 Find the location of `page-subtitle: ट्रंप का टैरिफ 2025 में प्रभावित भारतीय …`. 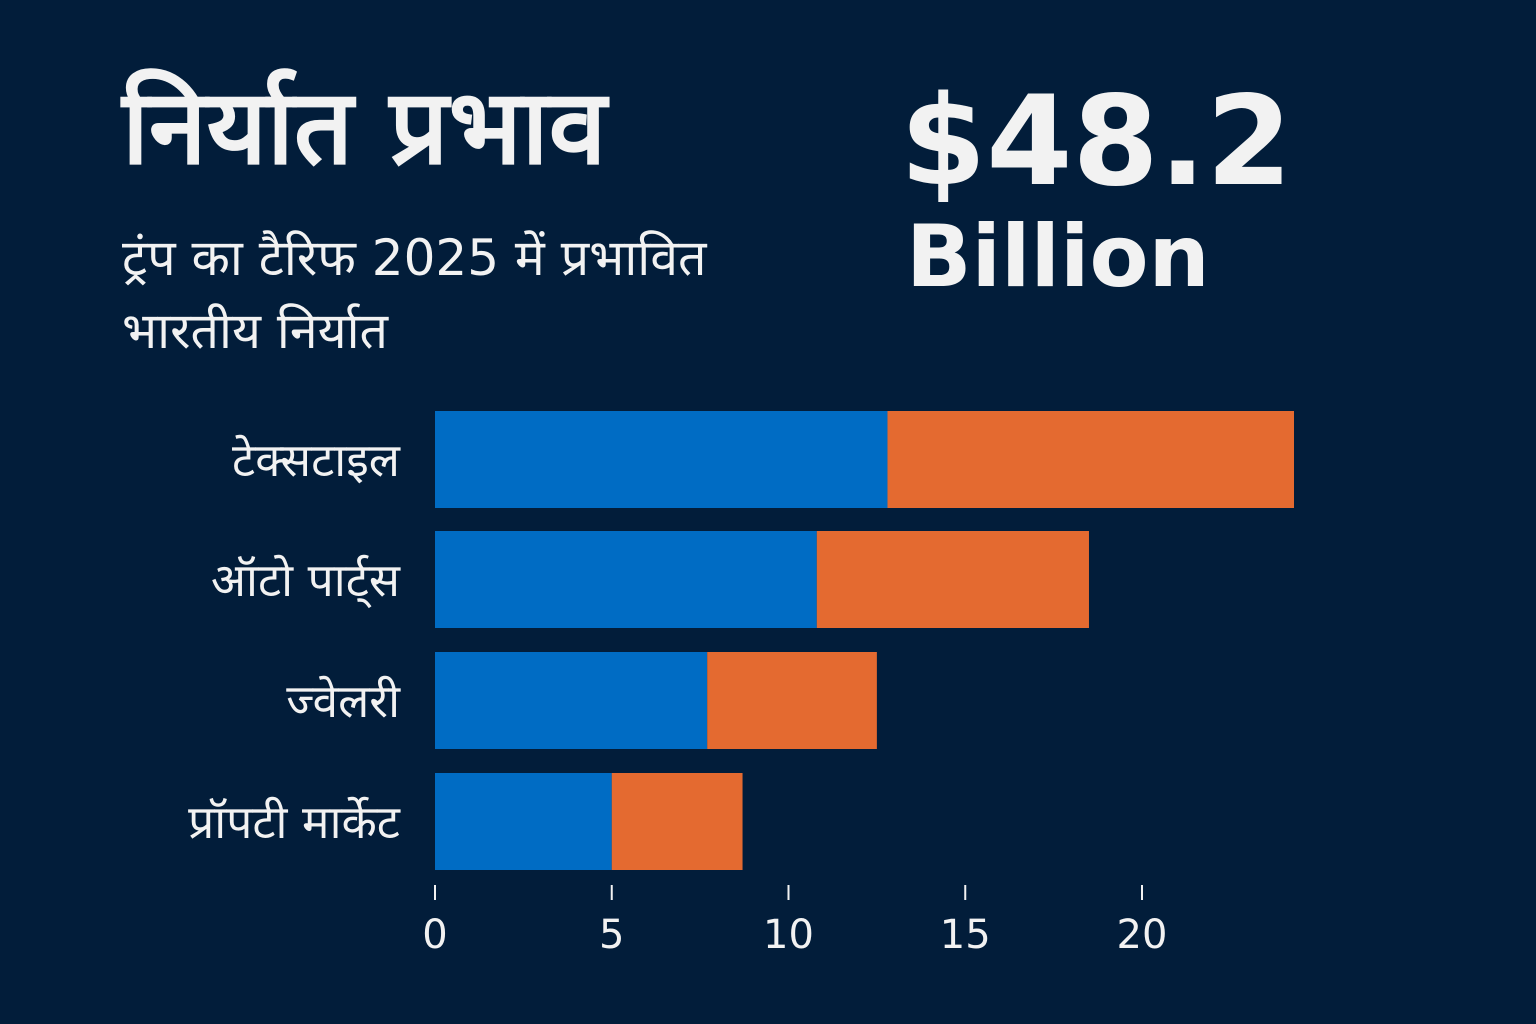

page-subtitle: ट्रंप का टैरिफ 2025 में प्रभावित भारतीय … is located at coordinates (414, 294).